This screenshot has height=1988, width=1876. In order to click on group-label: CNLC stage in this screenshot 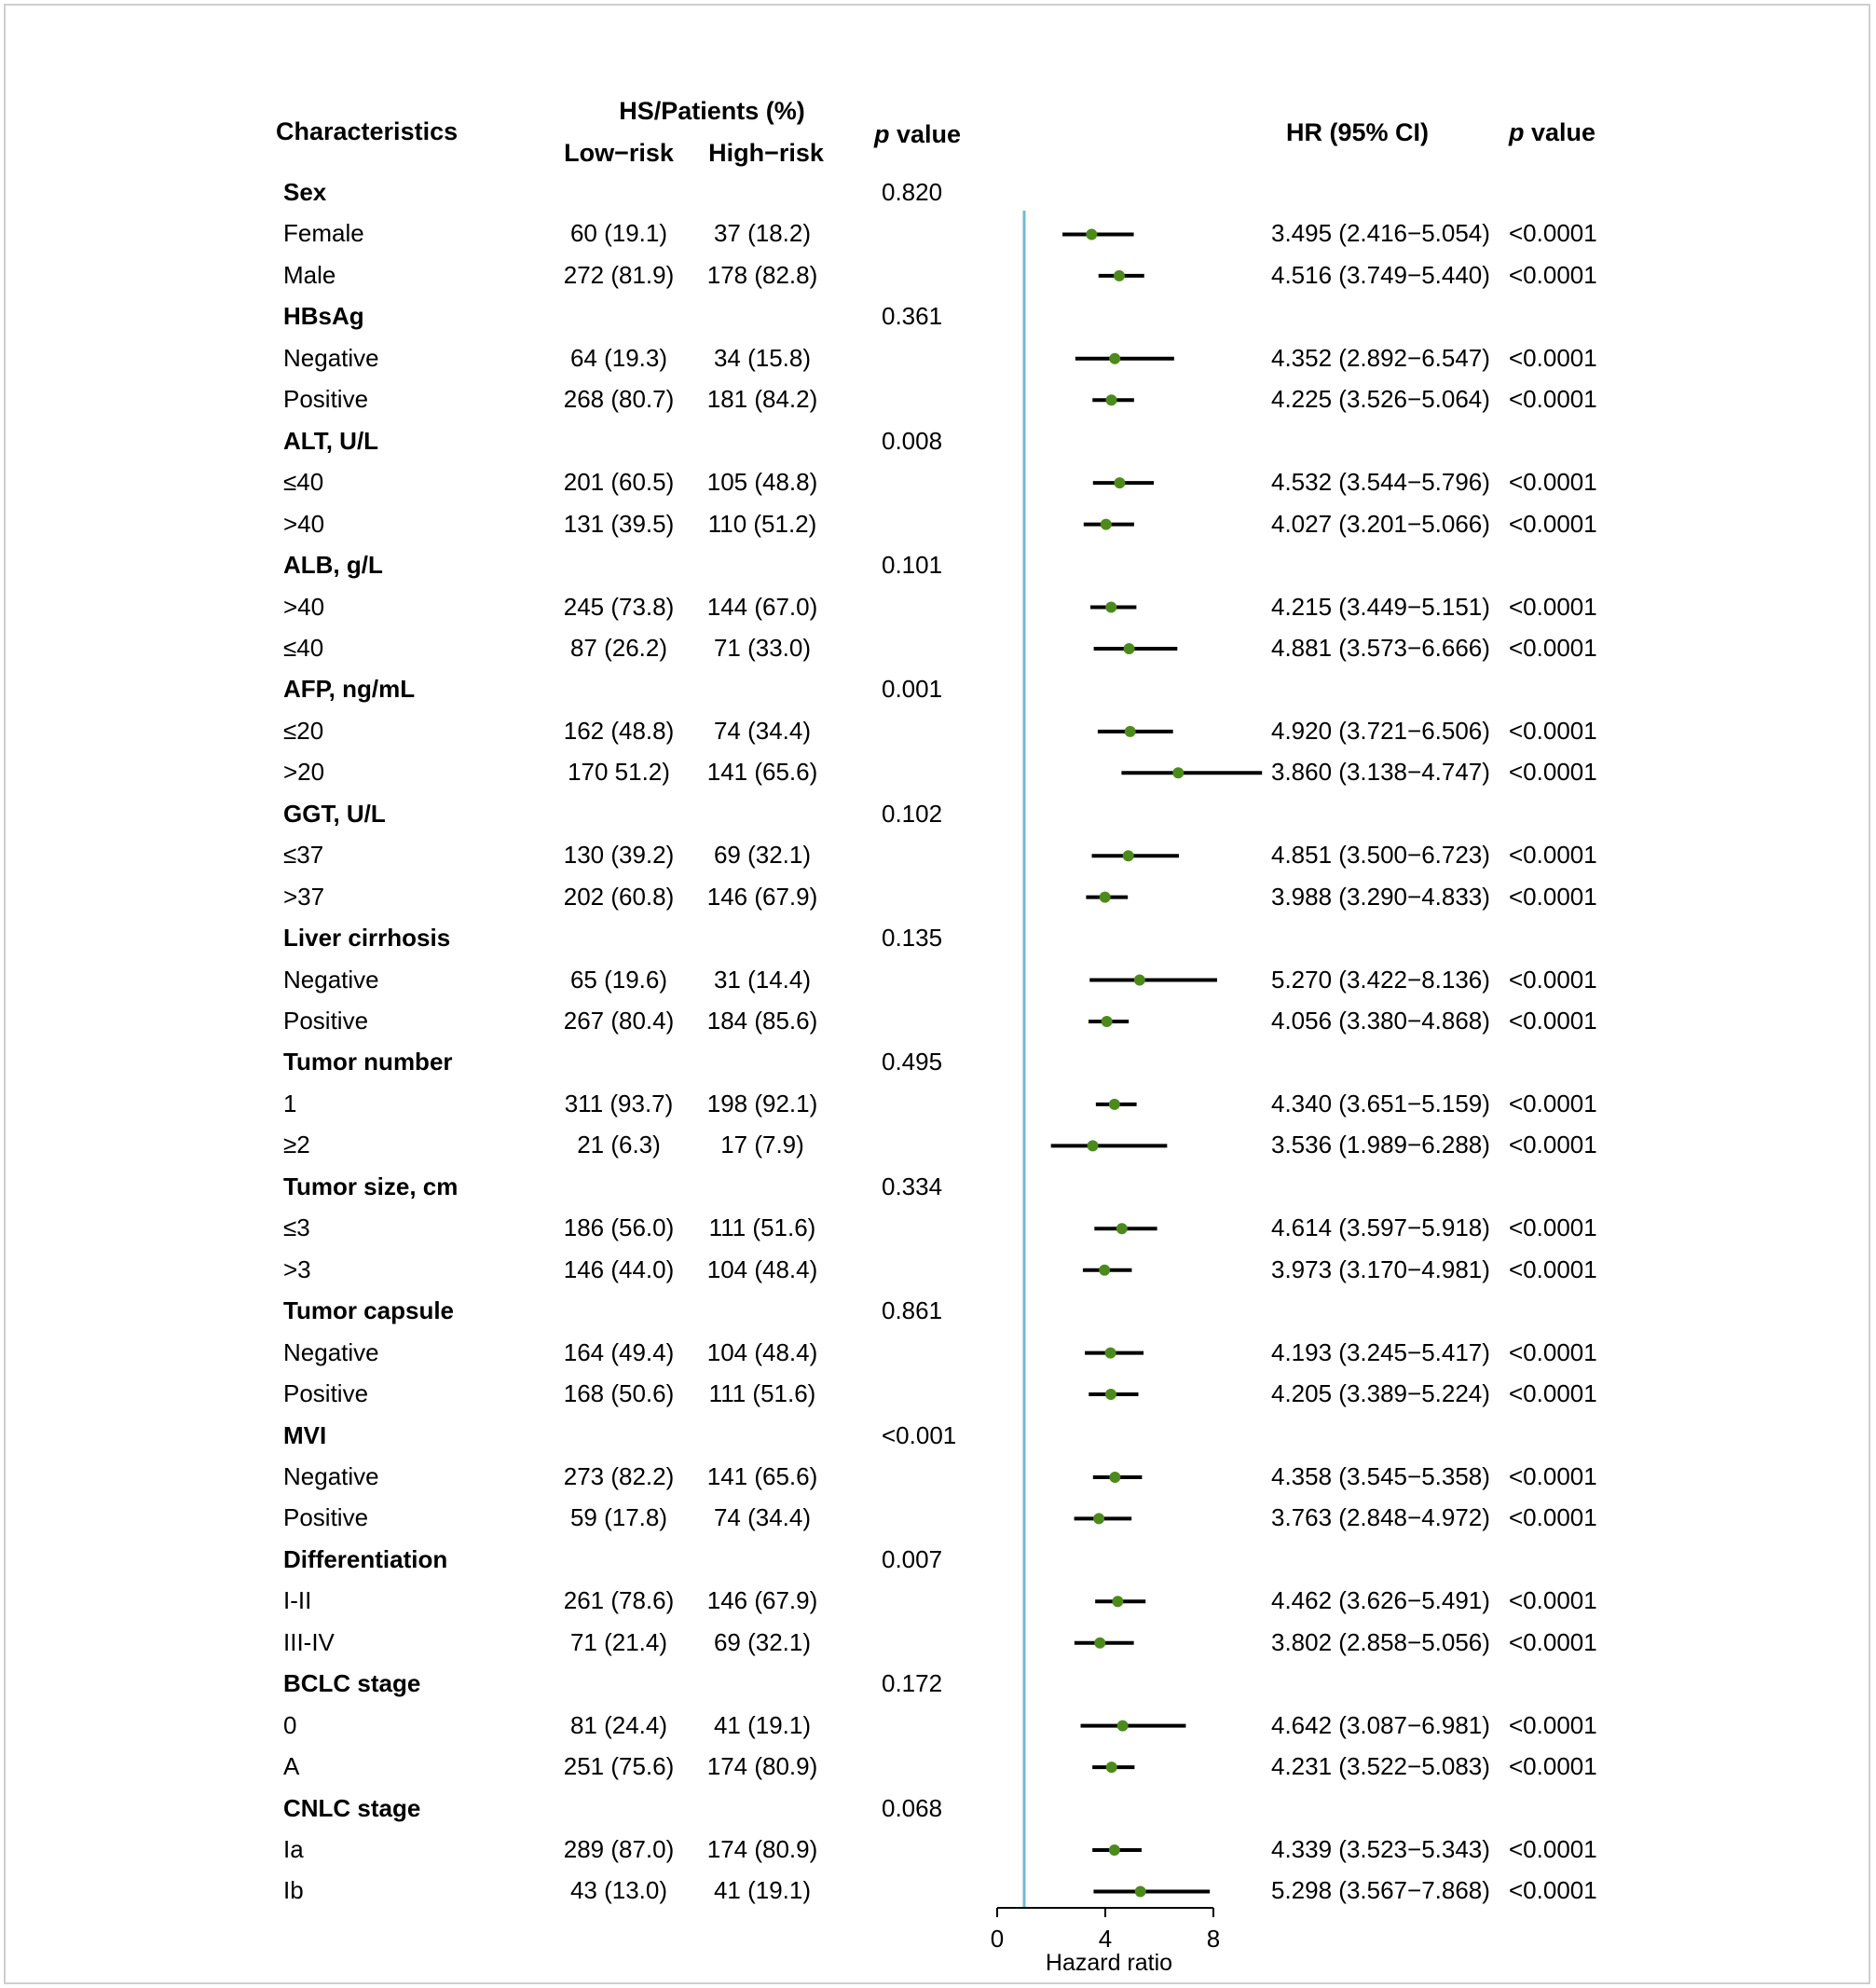, I will do `click(352, 1807)`.